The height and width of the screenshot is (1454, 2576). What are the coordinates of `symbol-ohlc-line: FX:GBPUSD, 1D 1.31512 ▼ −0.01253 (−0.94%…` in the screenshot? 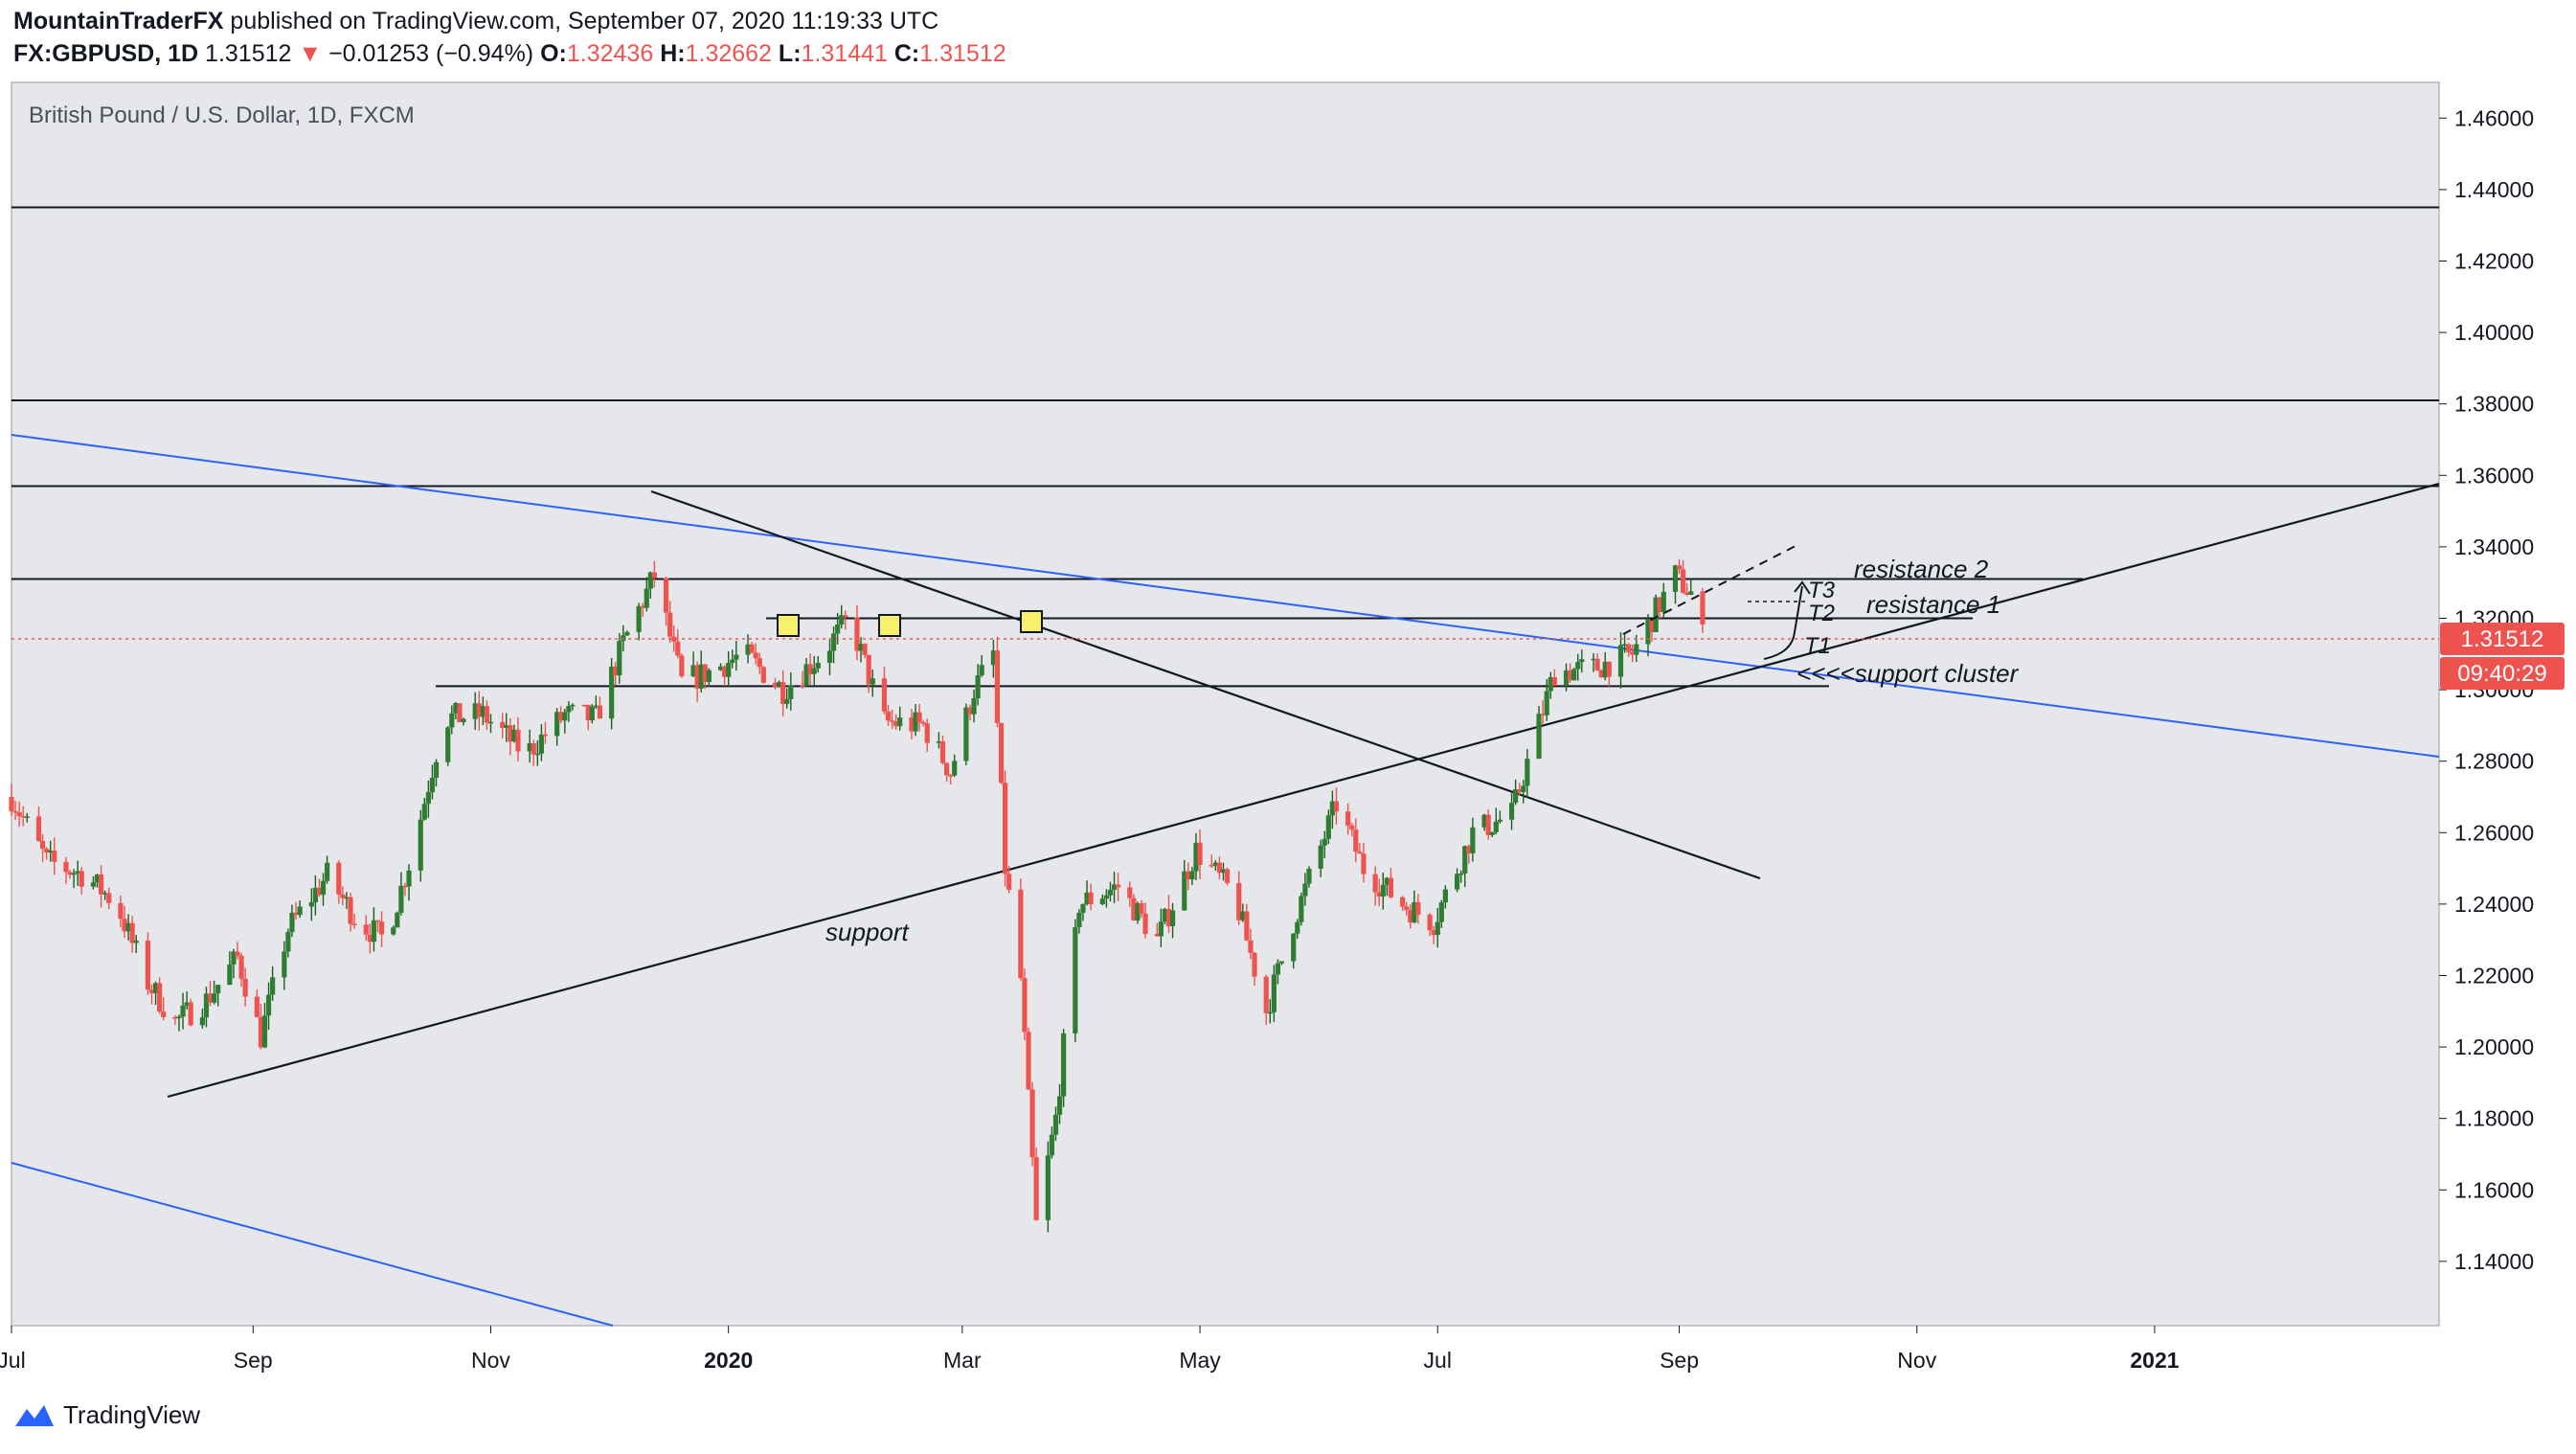 It's located at (510, 54).